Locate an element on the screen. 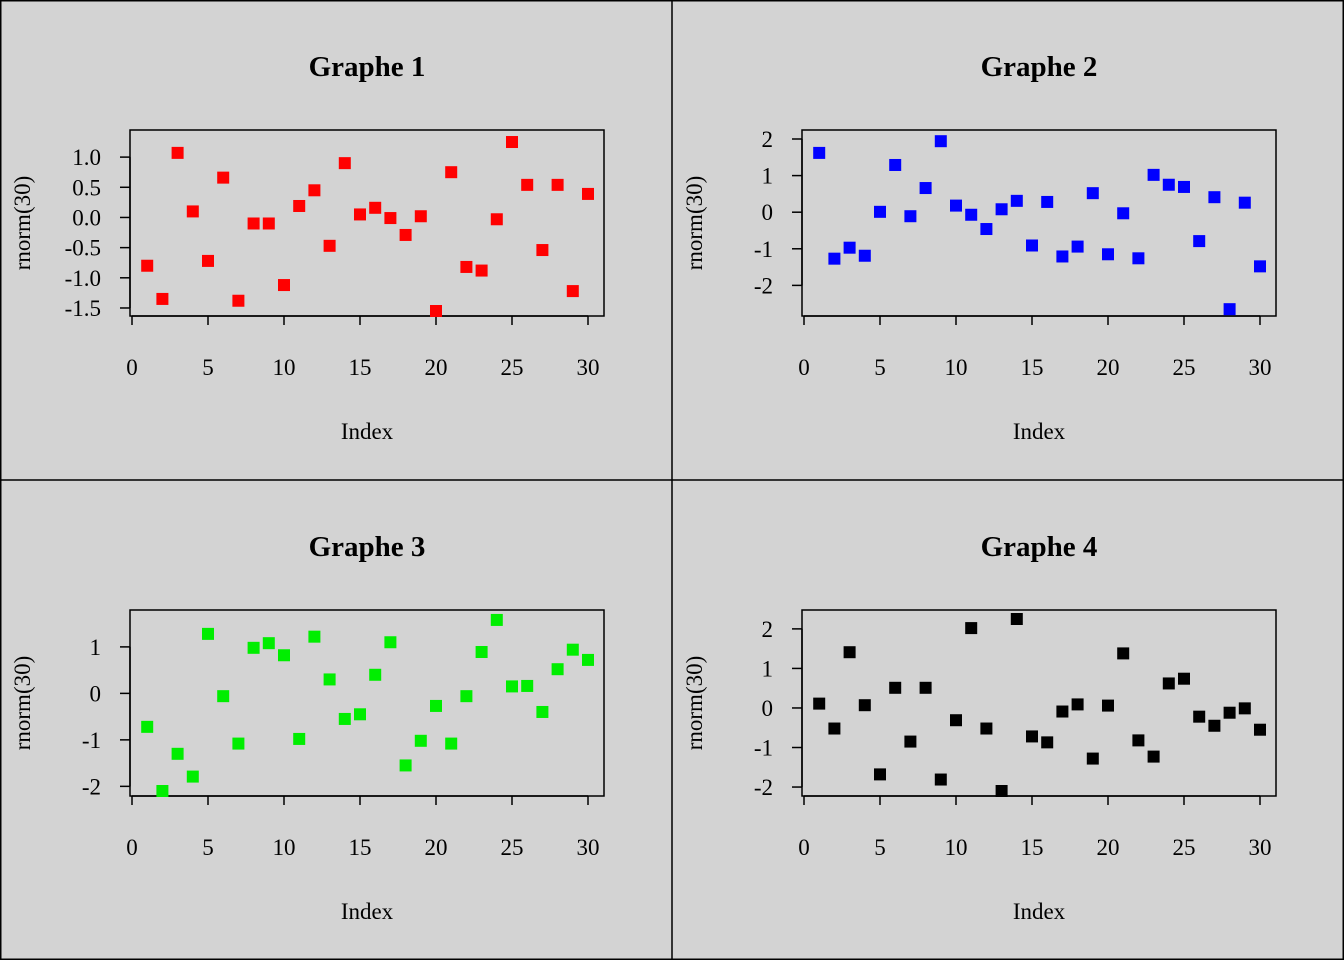  chart-title: Graphe 2 is located at coordinates (1039, 67).